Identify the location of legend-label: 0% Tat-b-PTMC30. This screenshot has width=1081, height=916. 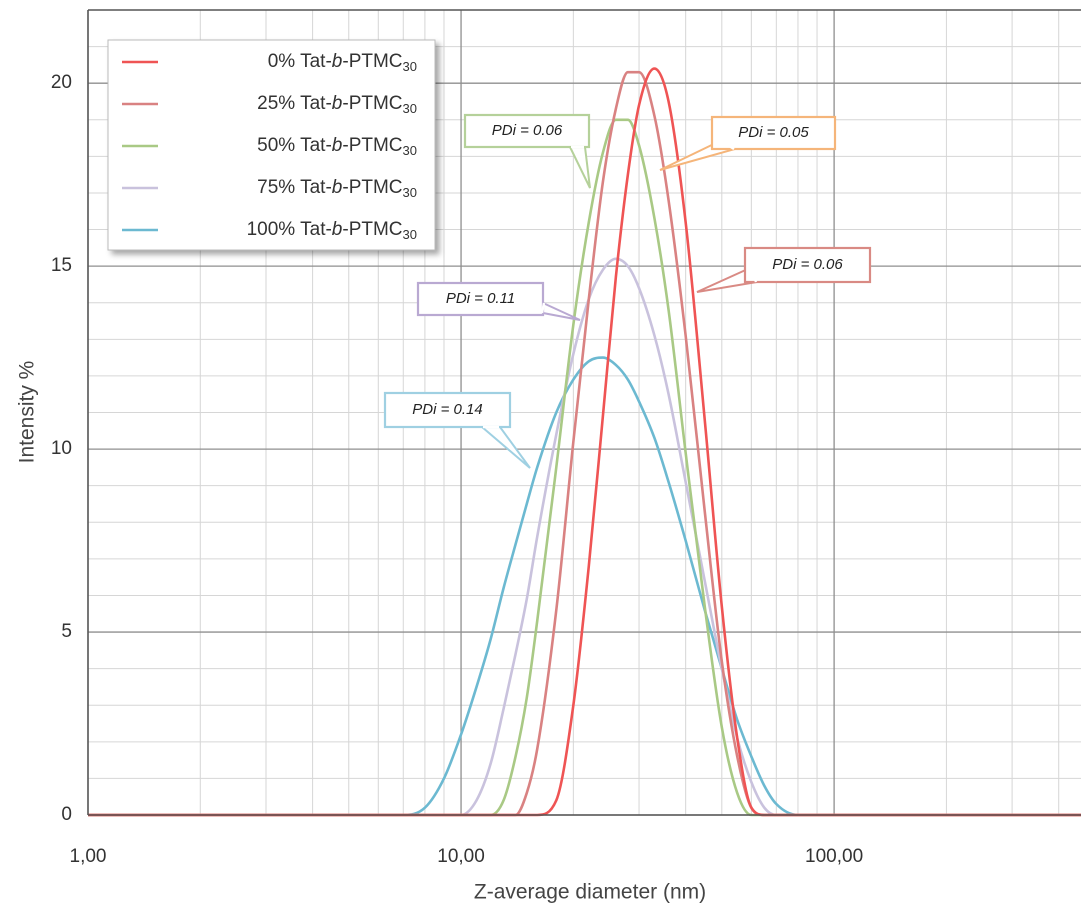
(342, 62).